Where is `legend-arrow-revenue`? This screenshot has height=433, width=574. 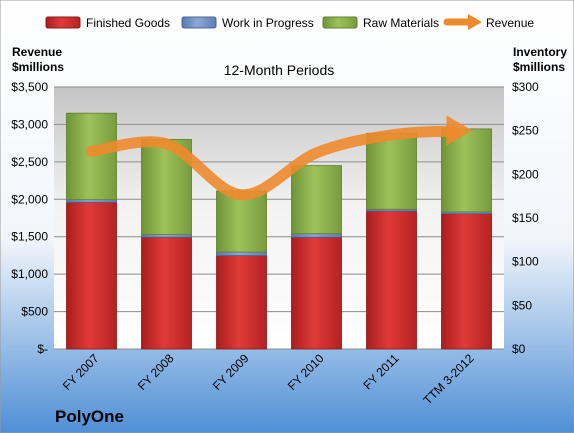
legend-arrow-revenue is located at coordinates (475, 22).